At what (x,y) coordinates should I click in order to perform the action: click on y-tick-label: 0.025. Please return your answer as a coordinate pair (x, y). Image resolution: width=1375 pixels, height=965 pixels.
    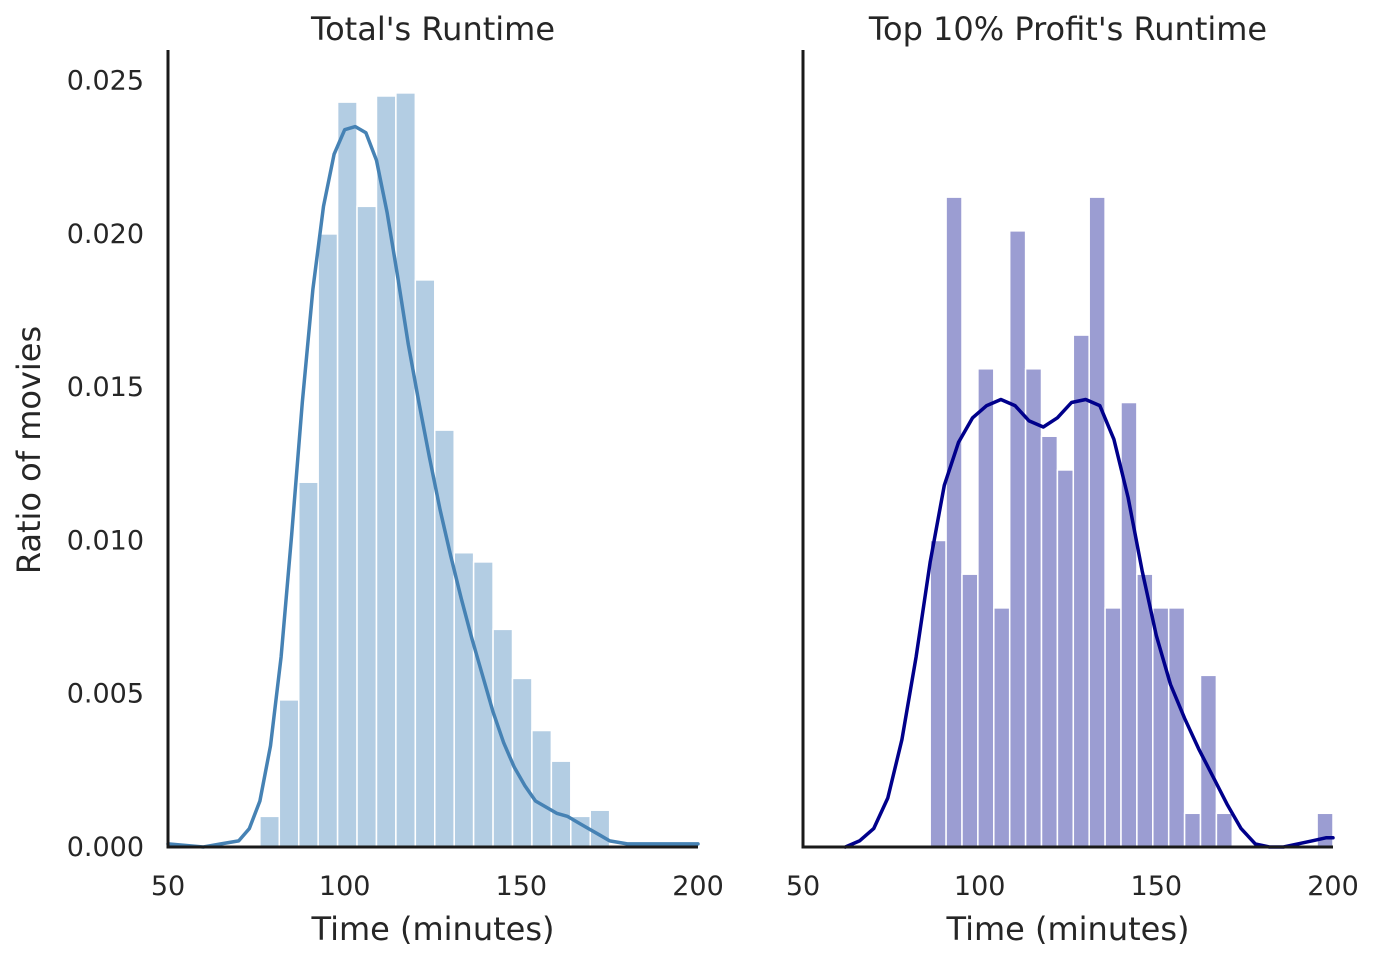
    Looking at the image, I should click on (105, 81).